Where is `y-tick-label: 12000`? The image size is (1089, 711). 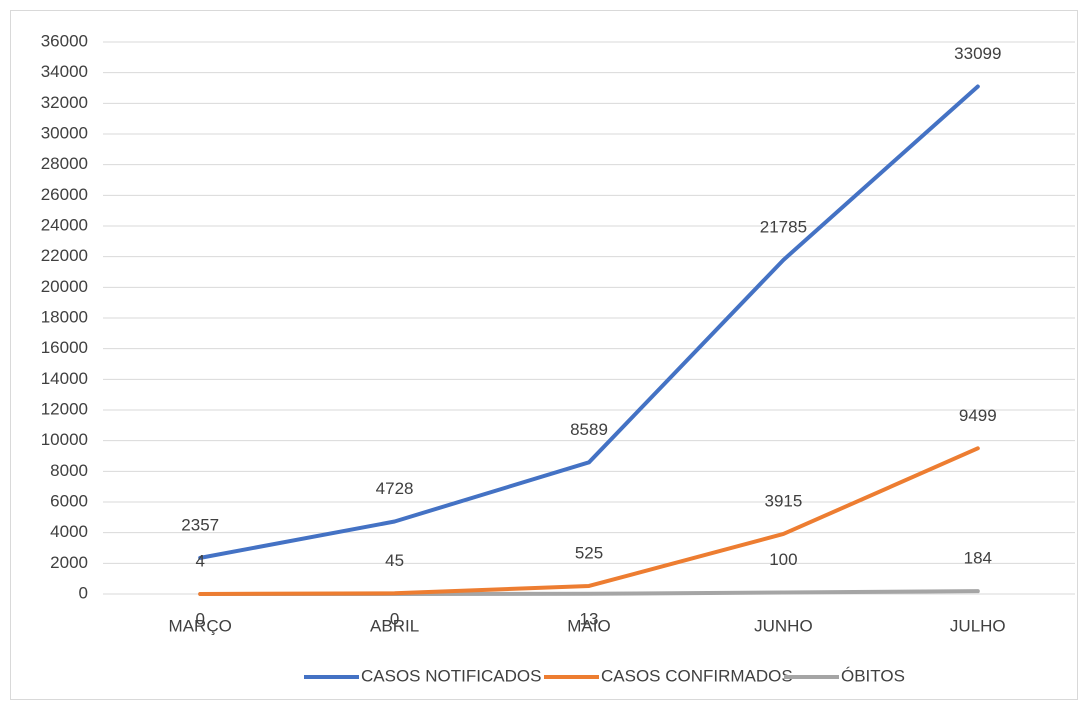
y-tick-label: 12000 is located at coordinates (64, 408).